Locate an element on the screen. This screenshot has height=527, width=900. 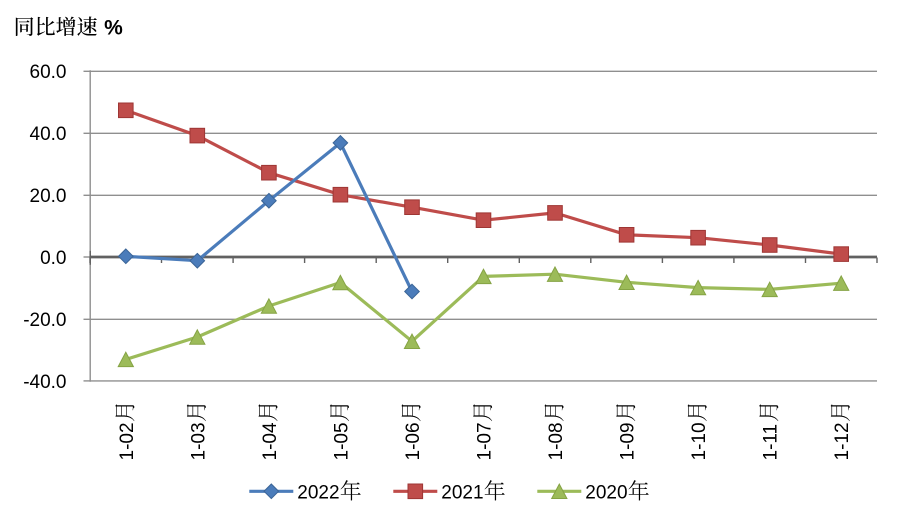
svg-text: 1-08 is located at coordinates (556, 441).